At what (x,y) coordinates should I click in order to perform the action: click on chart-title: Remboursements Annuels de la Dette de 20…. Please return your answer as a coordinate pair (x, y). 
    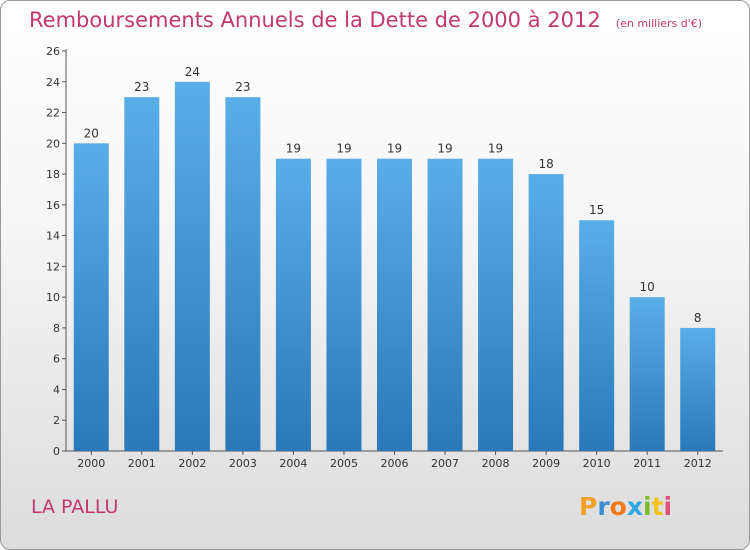
    Looking at the image, I should click on (315, 20).